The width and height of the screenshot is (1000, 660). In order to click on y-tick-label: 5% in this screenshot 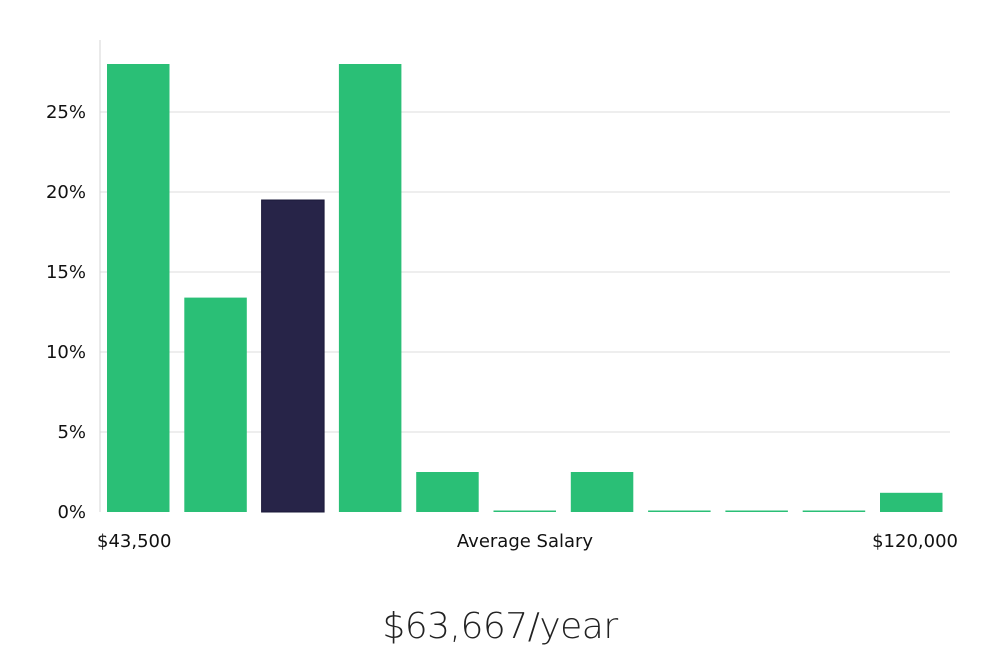, I will do `click(71, 432)`.